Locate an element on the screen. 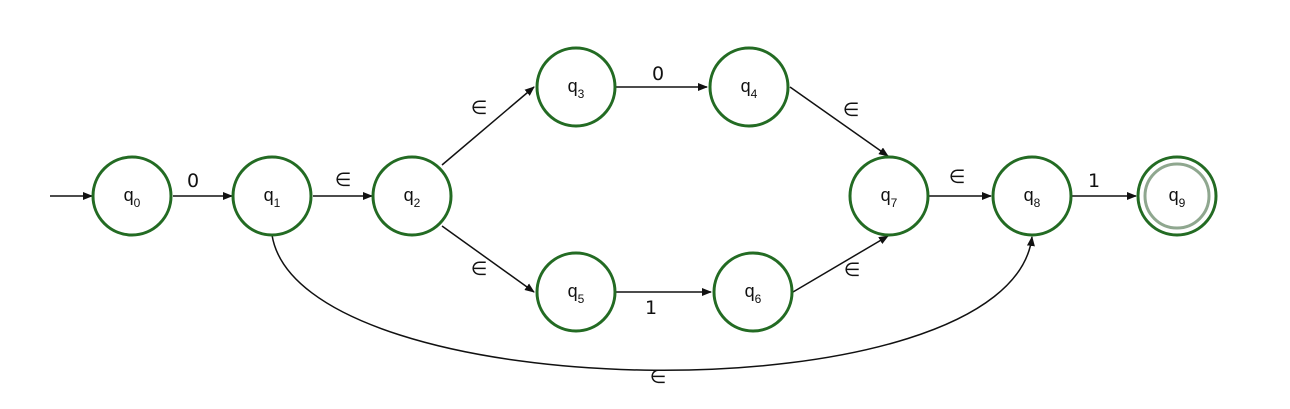 The image size is (1290, 409). edge-q2-q3 is located at coordinates (488, 126).